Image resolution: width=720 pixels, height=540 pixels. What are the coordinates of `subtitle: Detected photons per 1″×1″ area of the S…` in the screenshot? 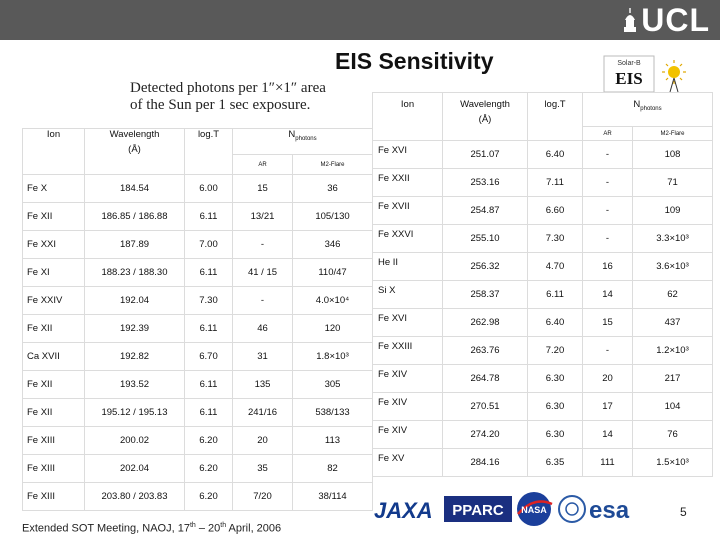 It's located at (228, 97).